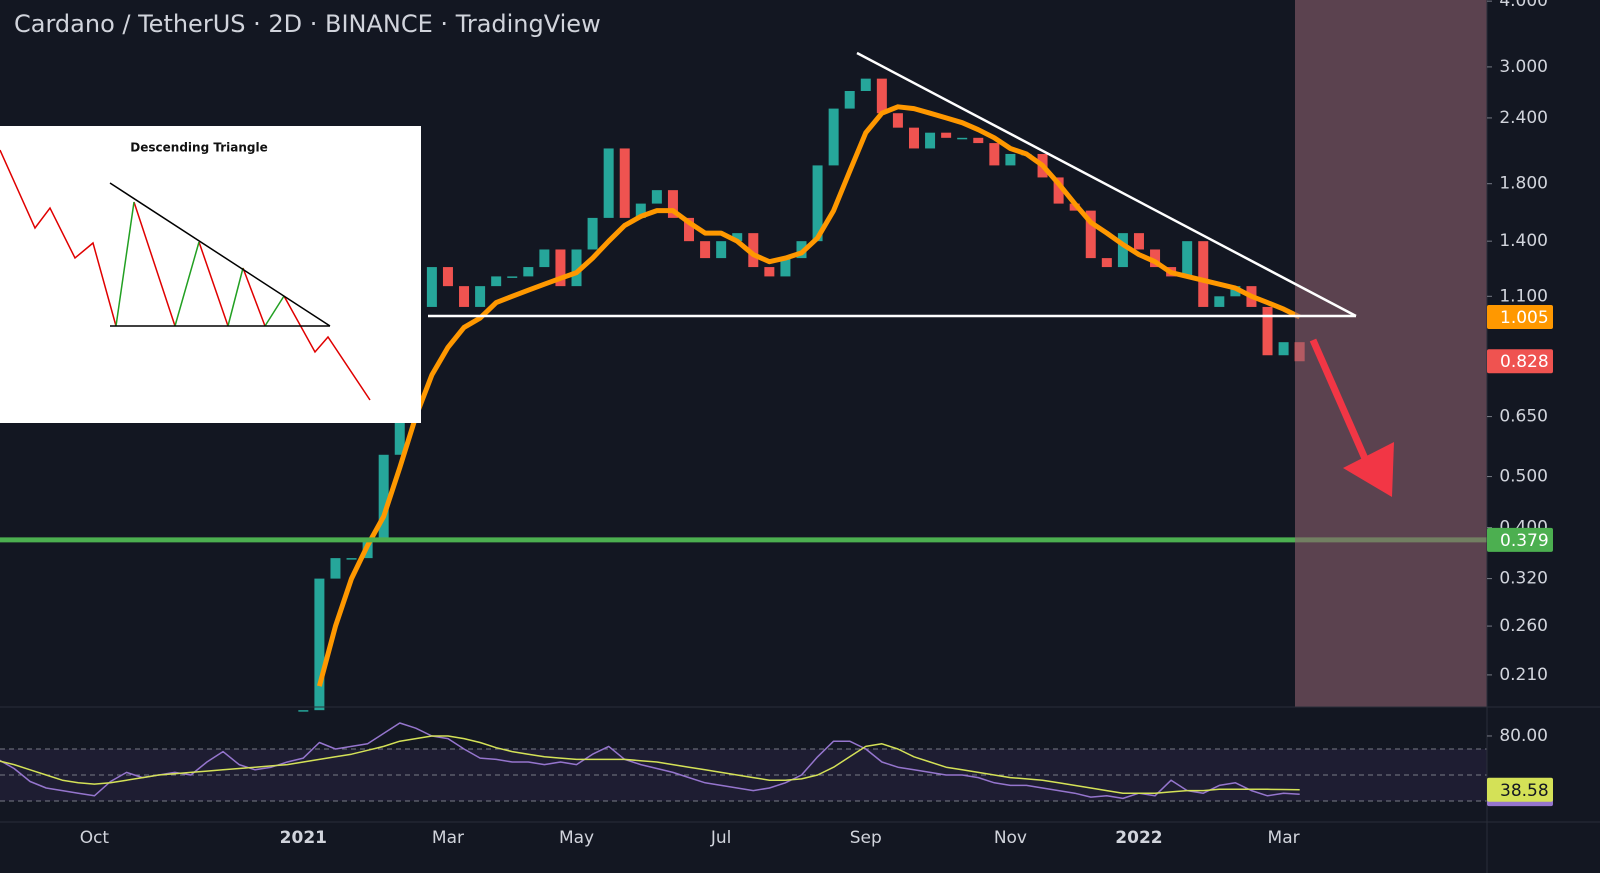  Describe the element at coordinates (1523, 296) in the screenshot. I see `y-tick-label: 1.100` at that location.